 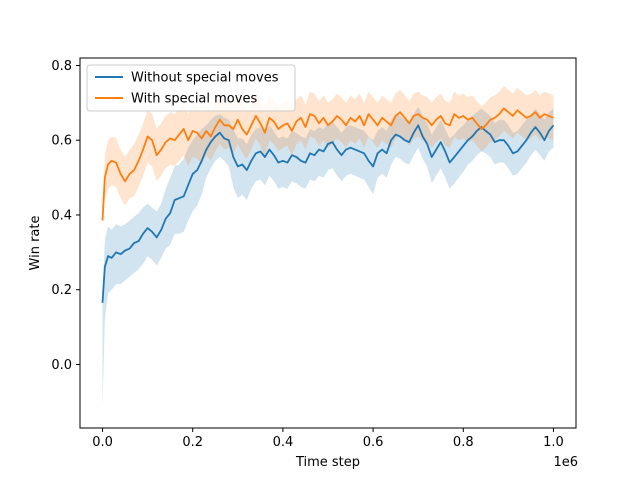 I want to click on legend-entry-2: With special moves, so click(x=194, y=99).